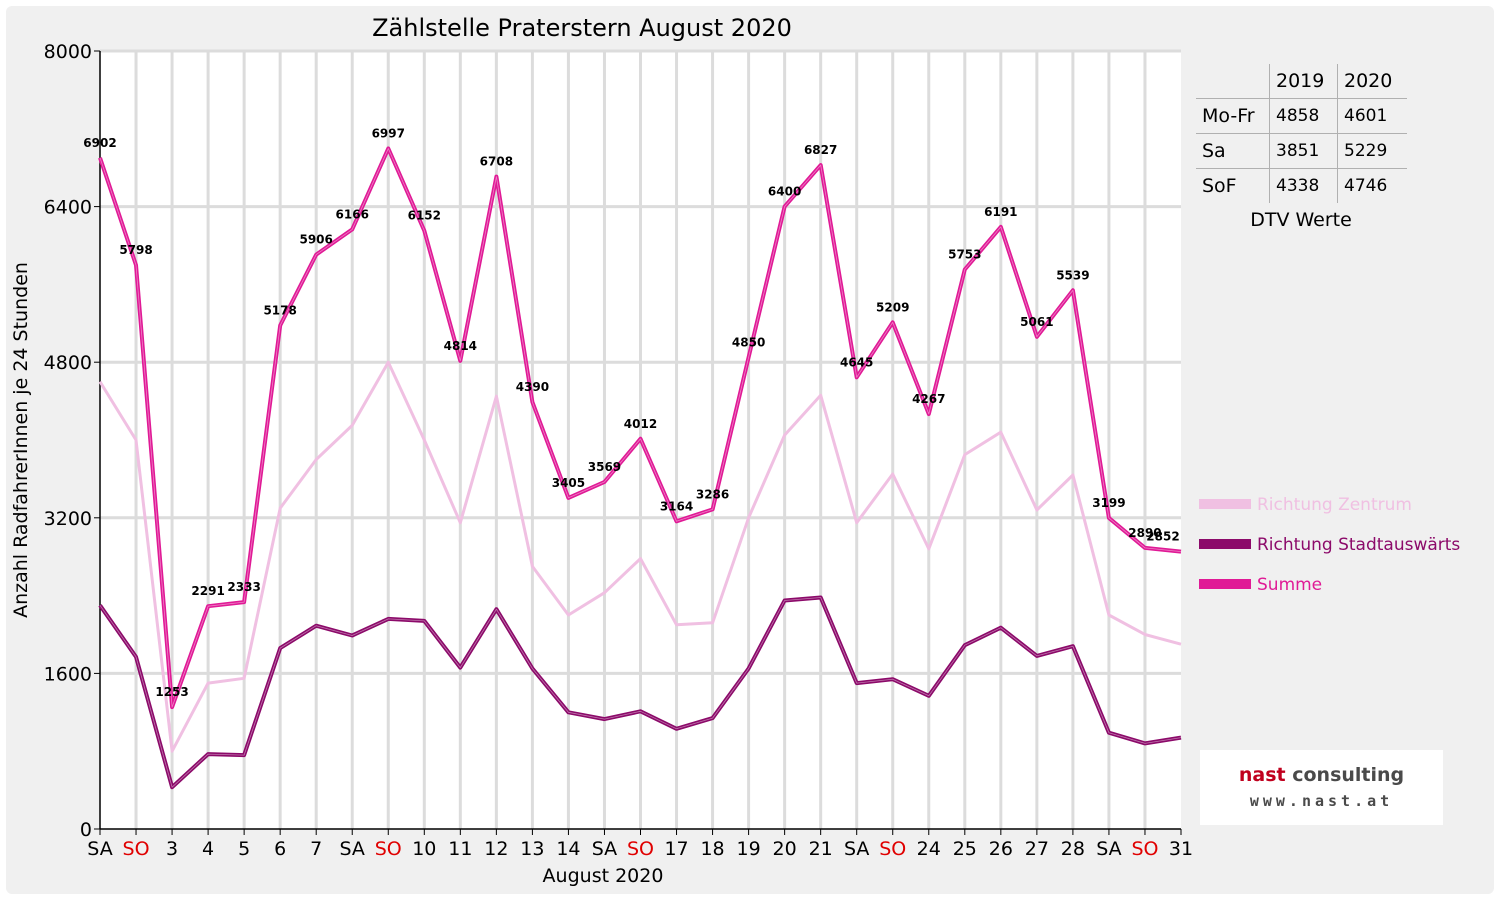 The image size is (1500, 900). What do you see at coordinates (315, 240) in the screenshot?
I see `data-label: 5906` at bounding box center [315, 240].